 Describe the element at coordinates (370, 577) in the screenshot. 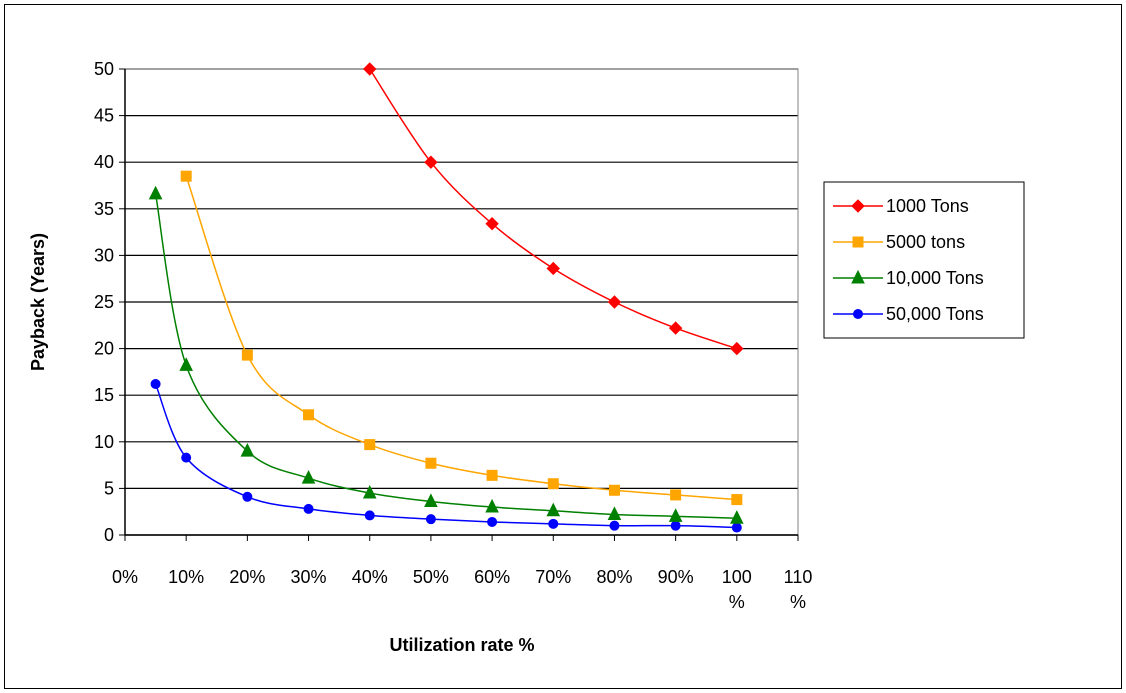

I see `x-tick-label: 40%` at that location.